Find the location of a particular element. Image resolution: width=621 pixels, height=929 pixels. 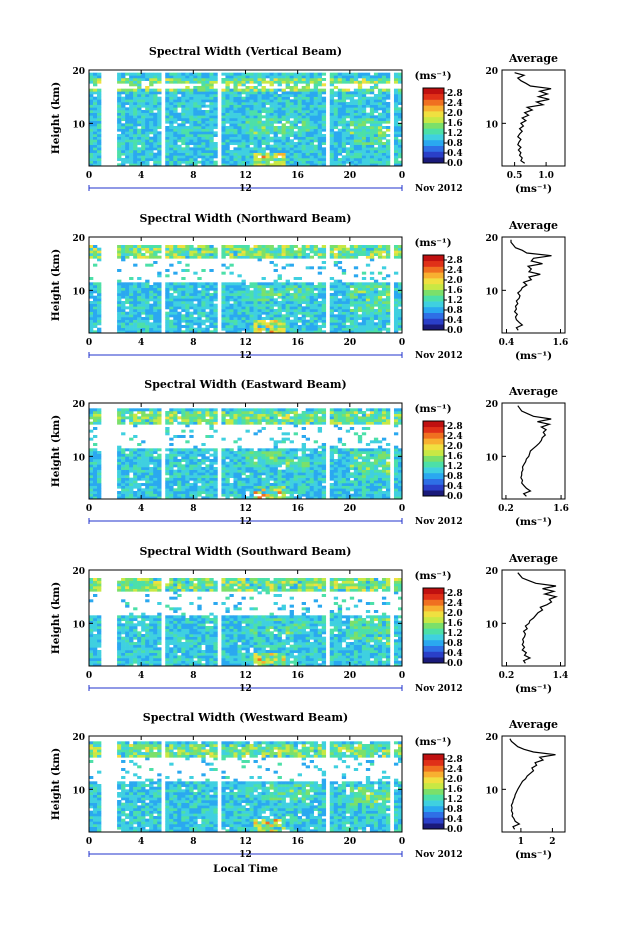

colorbar-tick-label: 1.6 is located at coordinates (455, 124).